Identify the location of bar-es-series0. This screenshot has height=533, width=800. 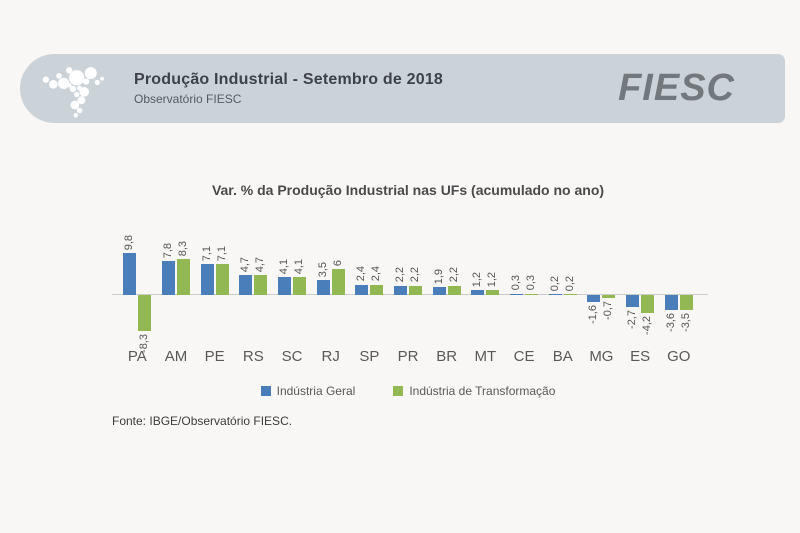
(633, 301).